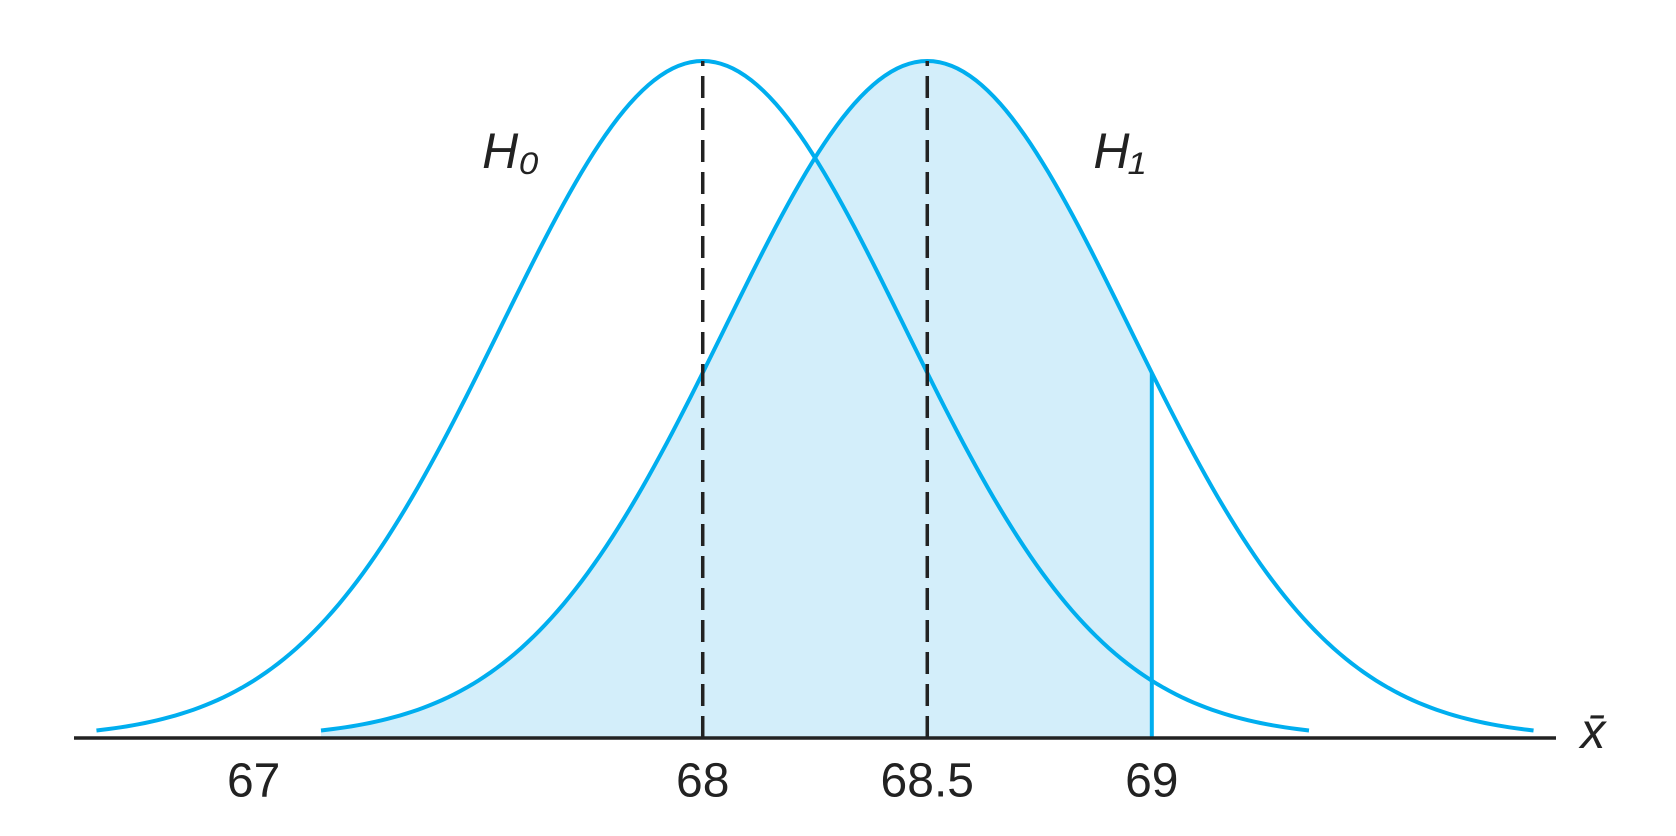 Image resolution: width=1676 pixels, height=836 pixels. I want to click on curve-label: H₀, so click(510, 151).